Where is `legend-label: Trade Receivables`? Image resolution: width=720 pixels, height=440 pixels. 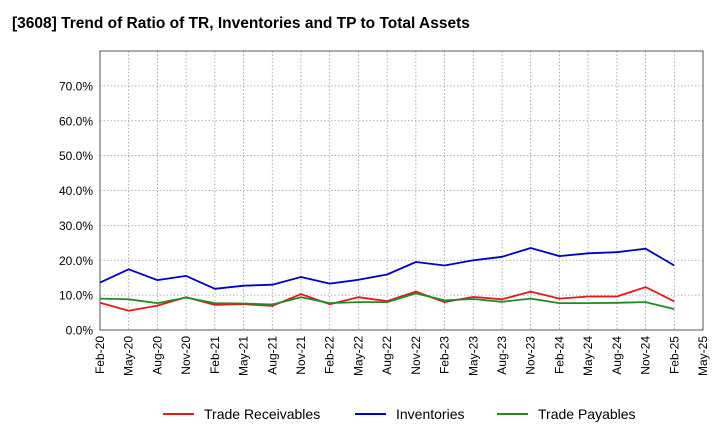 legend-label: Trade Receivables is located at coordinates (262, 414).